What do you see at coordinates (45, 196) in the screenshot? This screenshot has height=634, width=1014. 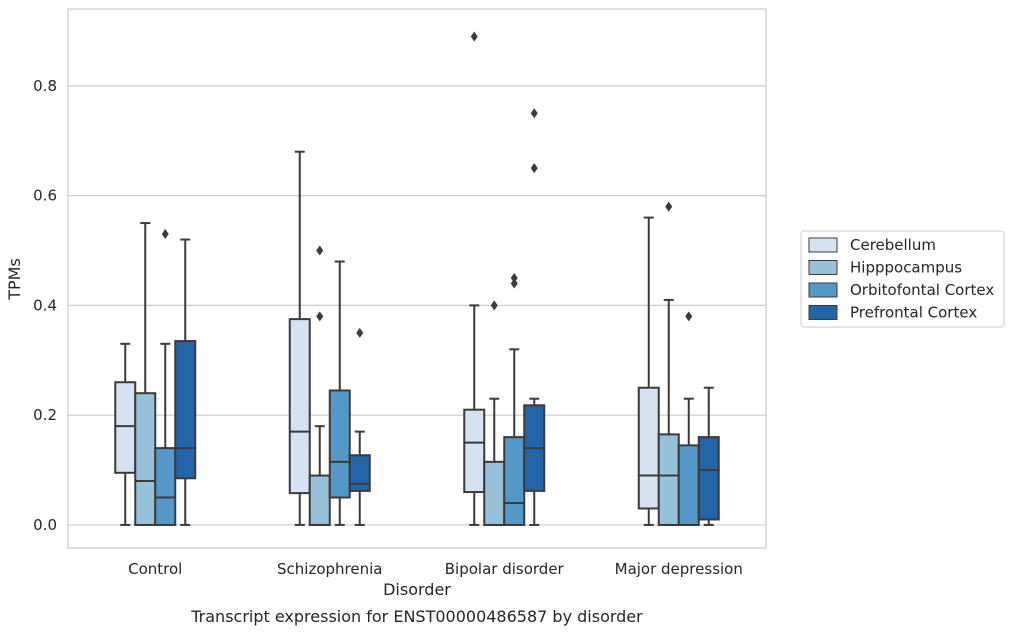 I see `y-tick-label: 0.6` at bounding box center [45, 196].